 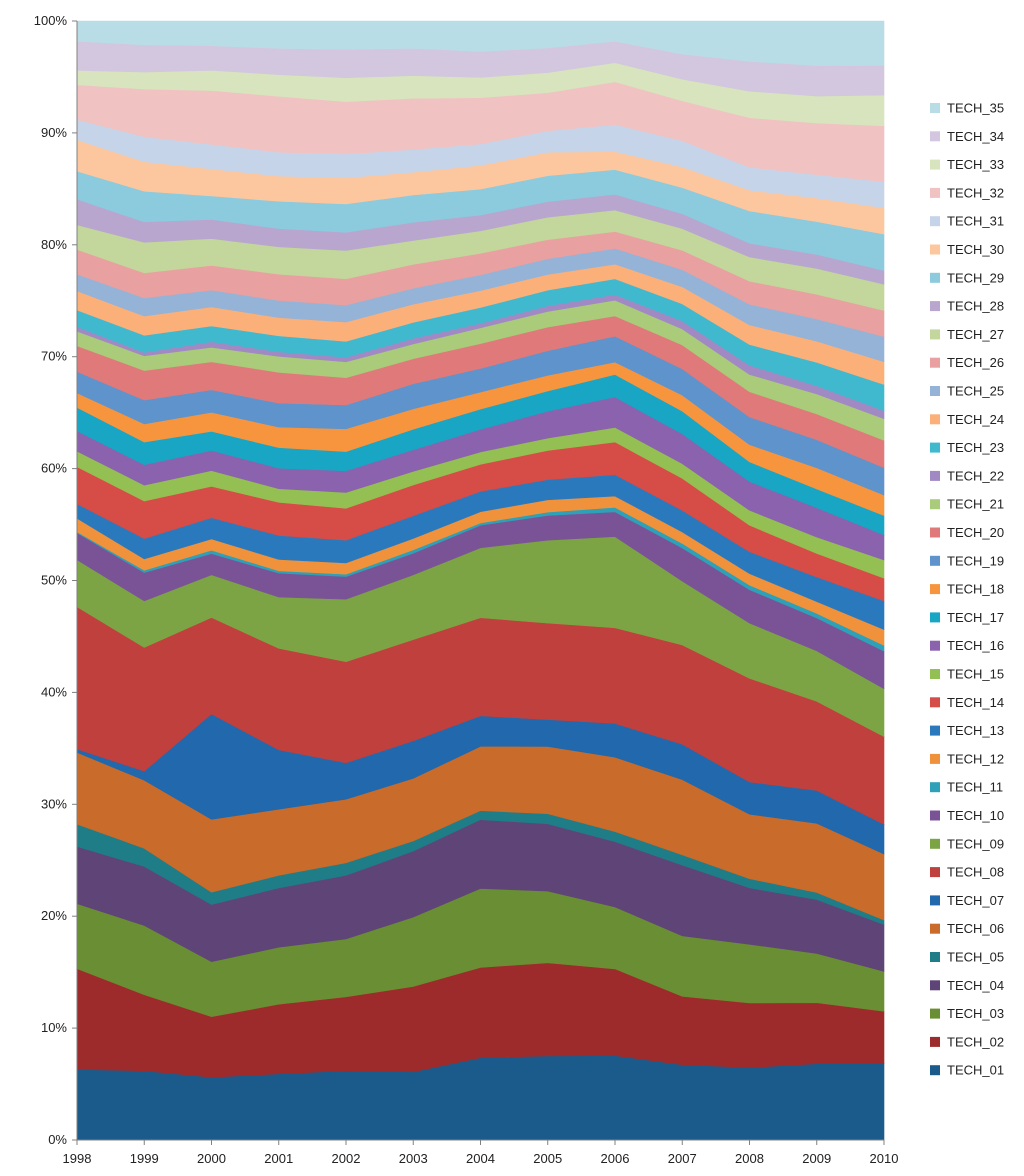 I want to click on legend-label: TECH_15, so click(x=975, y=674).